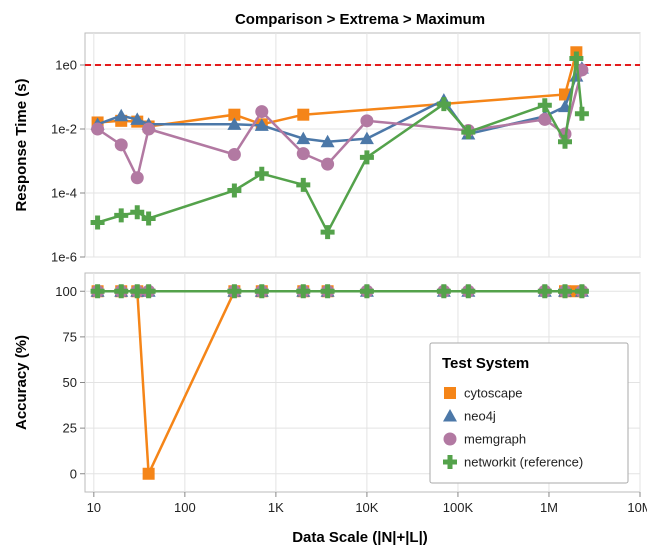 The height and width of the screenshot is (550, 647). Describe the element at coordinates (64, 257) in the screenshot. I see `y-tick-label: 1e-6` at that location.